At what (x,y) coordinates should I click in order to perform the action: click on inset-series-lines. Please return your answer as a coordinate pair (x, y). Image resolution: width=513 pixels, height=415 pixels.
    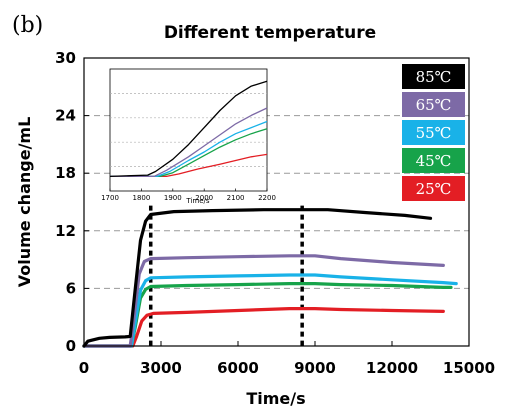
    Looking at the image, I should click on (188, 129).